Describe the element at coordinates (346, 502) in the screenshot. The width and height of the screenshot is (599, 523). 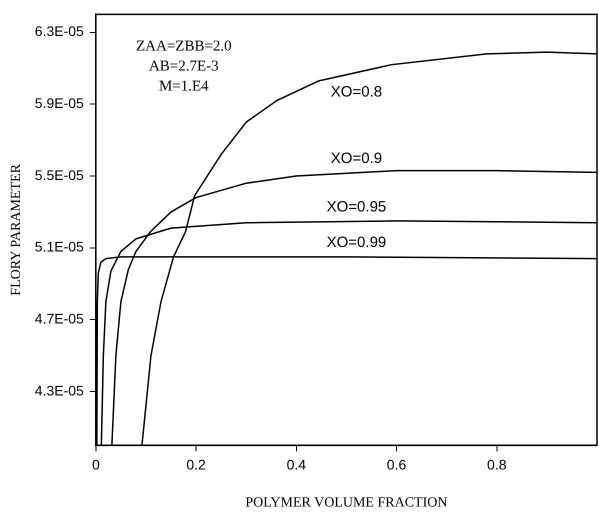
I see `x-axis-title: POLYMER VOLUME FRACTION` at that location.